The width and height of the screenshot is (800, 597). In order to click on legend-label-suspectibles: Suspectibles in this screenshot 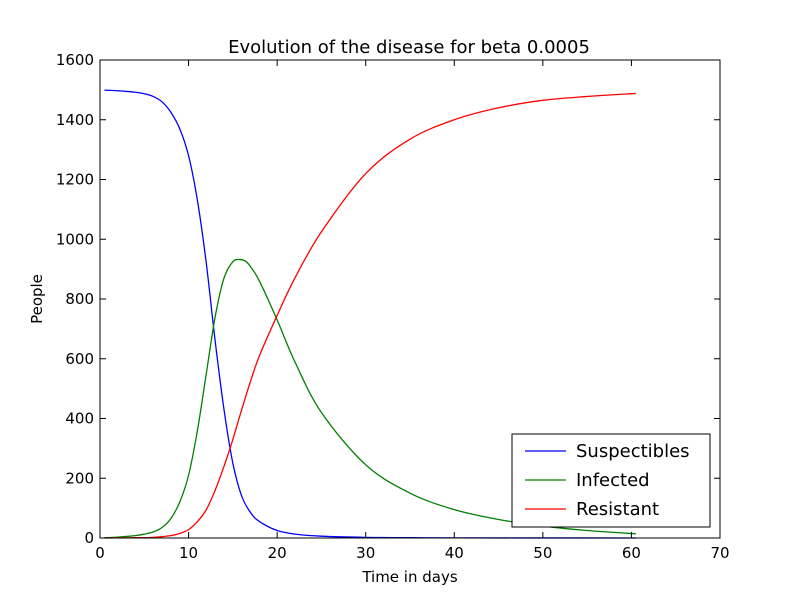, I will do `click(633, 451)`.